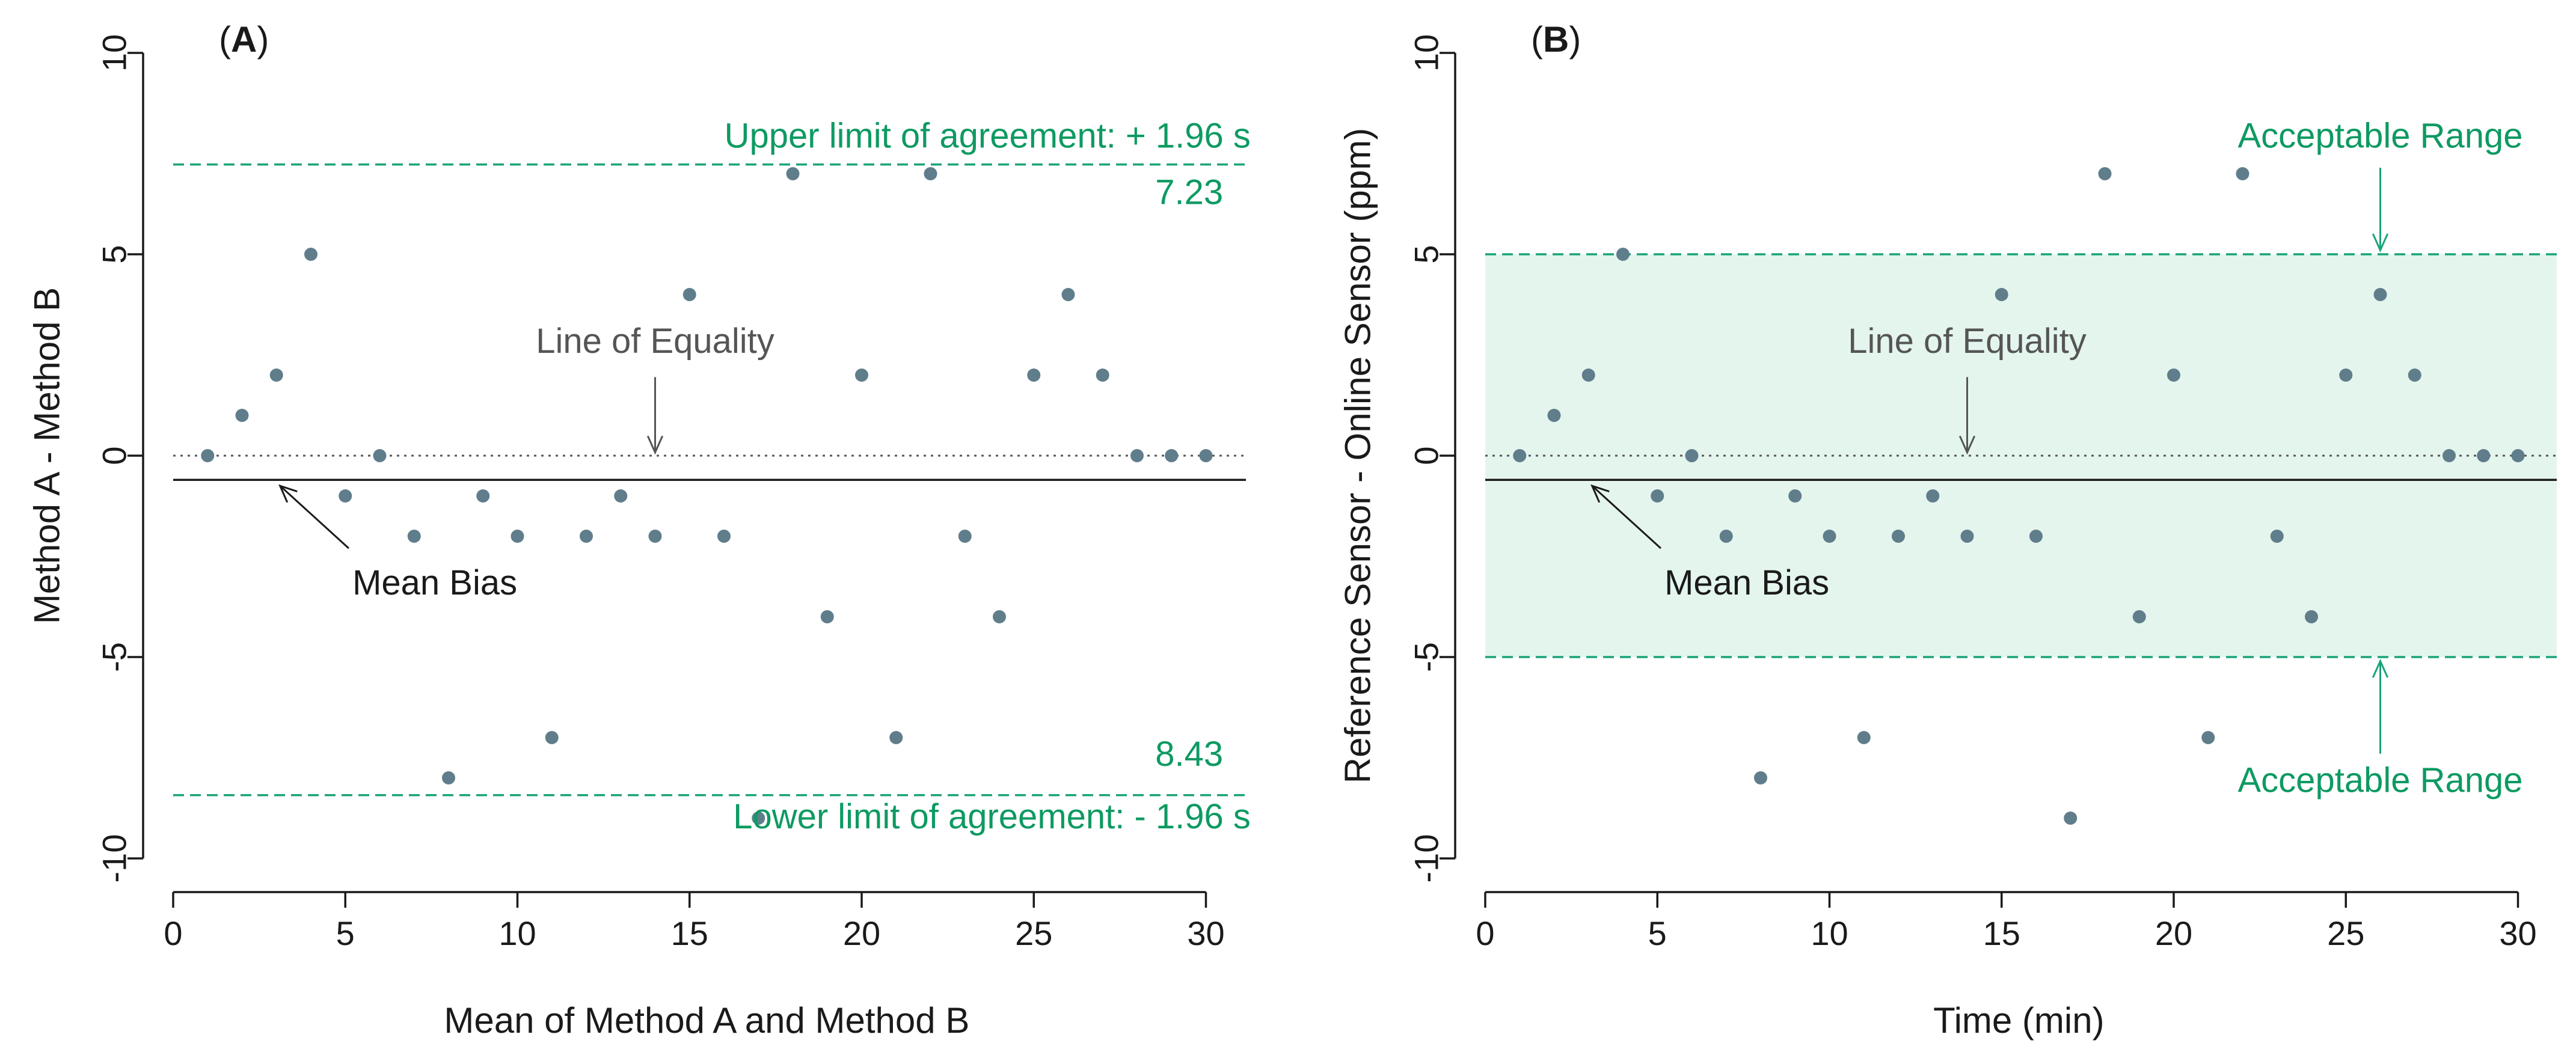 This screenshot has width=2576, height=1058. What do you see at coordinates (2380, 780) in the screenshot?
I see `lower-range-label: Acceptable Range` at bounding box center [2380, 780].